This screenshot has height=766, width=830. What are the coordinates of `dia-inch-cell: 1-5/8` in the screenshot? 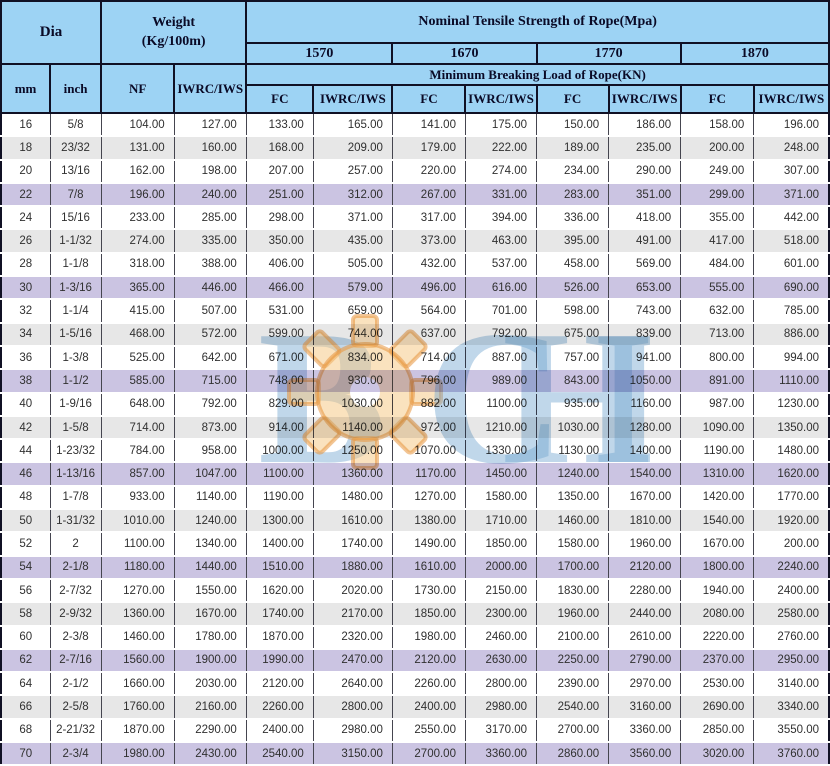 It's located at (76, 428).